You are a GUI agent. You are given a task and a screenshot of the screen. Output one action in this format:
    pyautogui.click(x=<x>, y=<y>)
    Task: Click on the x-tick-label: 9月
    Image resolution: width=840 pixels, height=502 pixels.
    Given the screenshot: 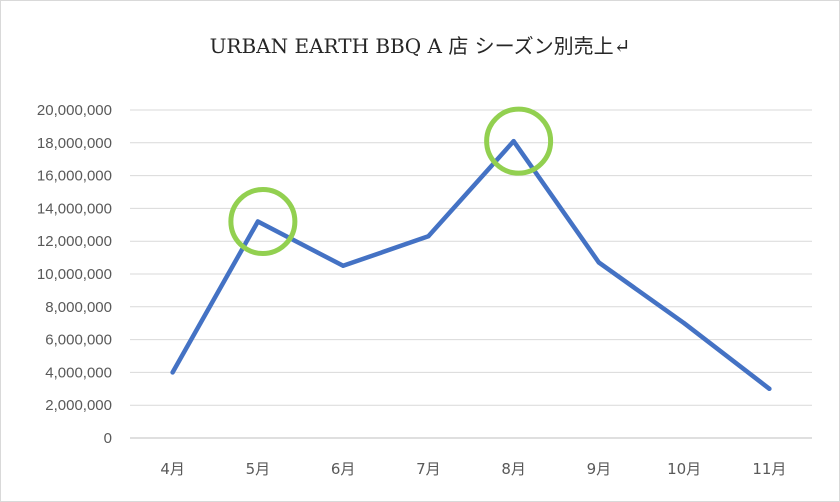 What is the action you would take?
    pyautogui.click(x=599, y=469)
    